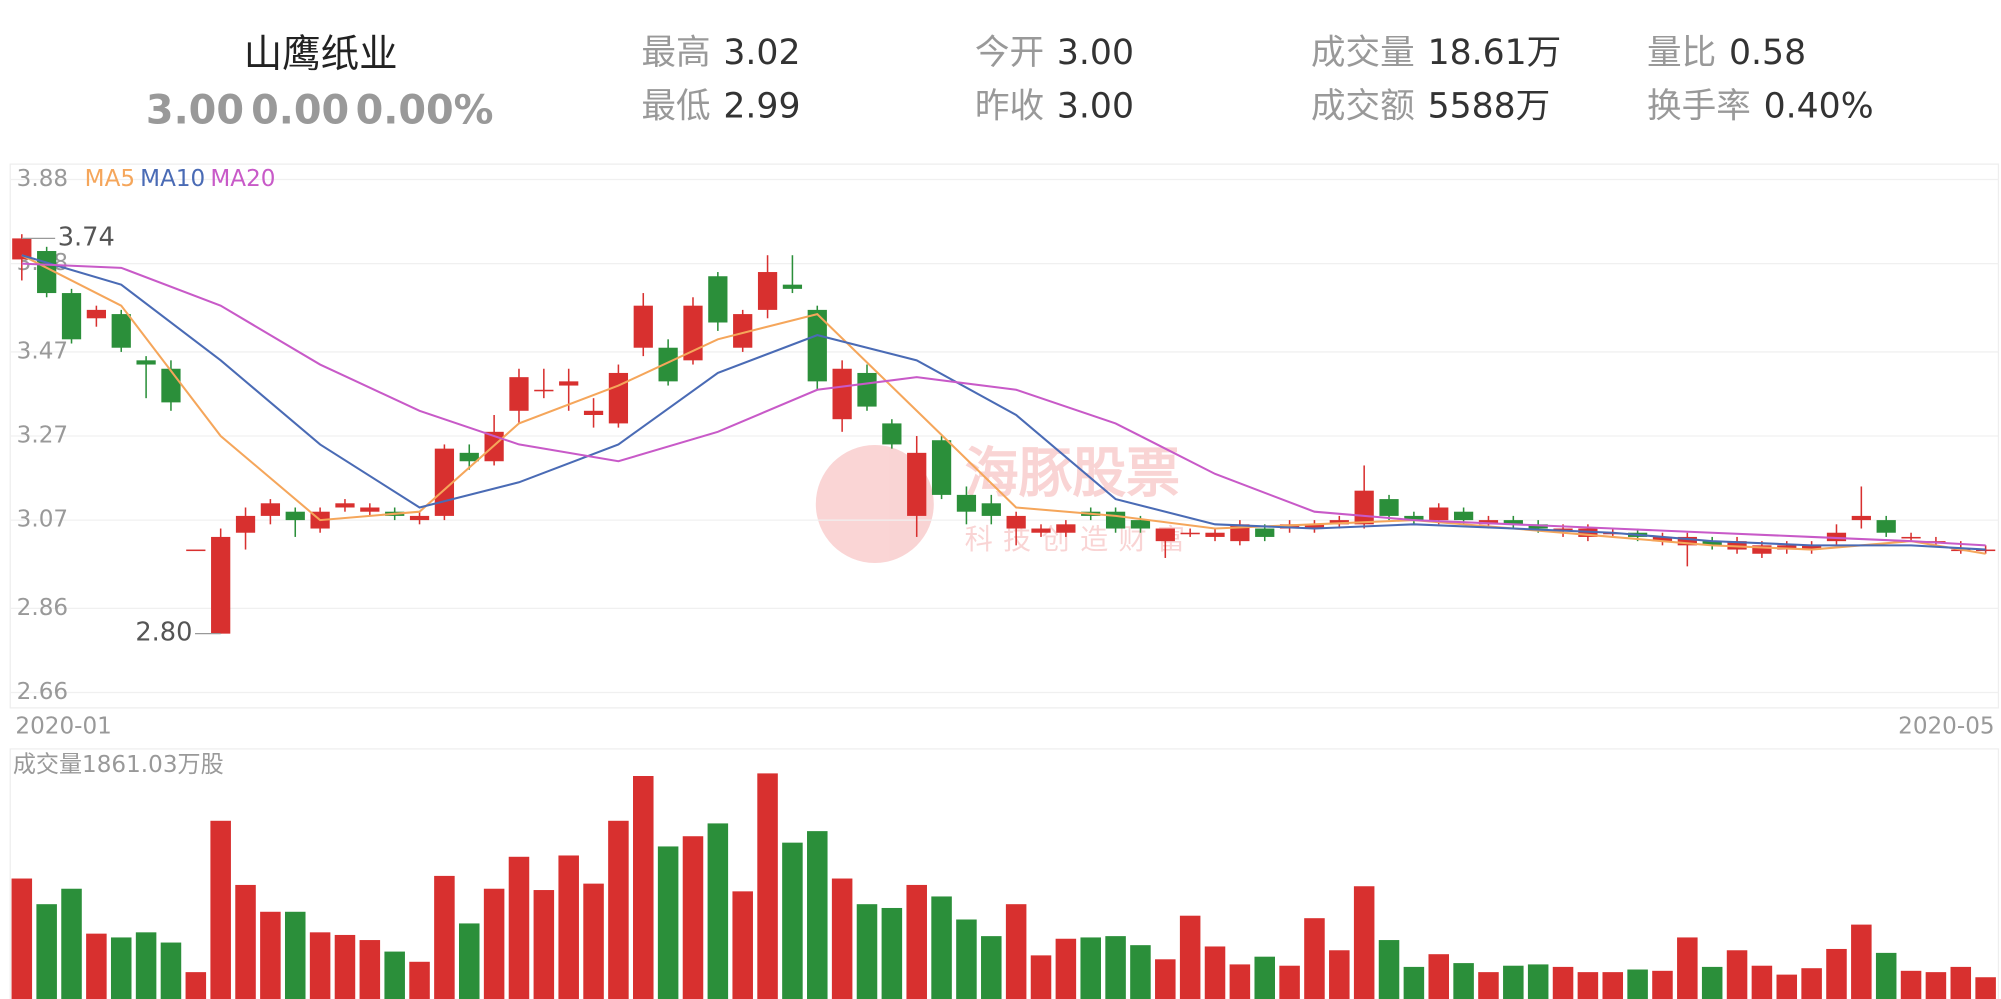  Describe the element at coordinates (1363, 53) in the screenshot. I see `stat-label: 成交量` at that location.